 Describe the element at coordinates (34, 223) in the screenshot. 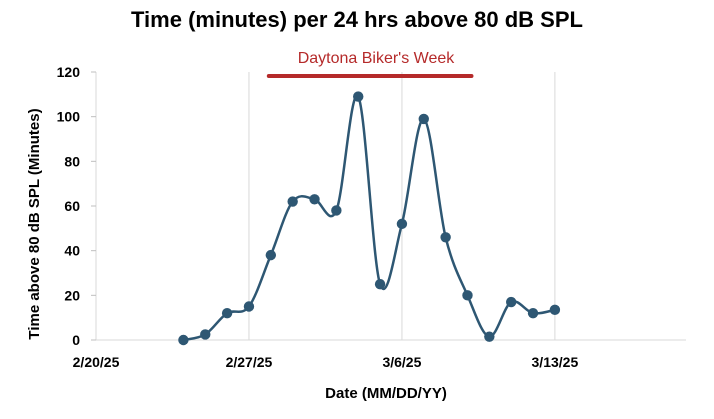

I see `y-axis-label: Time above 80 dB SPL (Minutes)` at that location.